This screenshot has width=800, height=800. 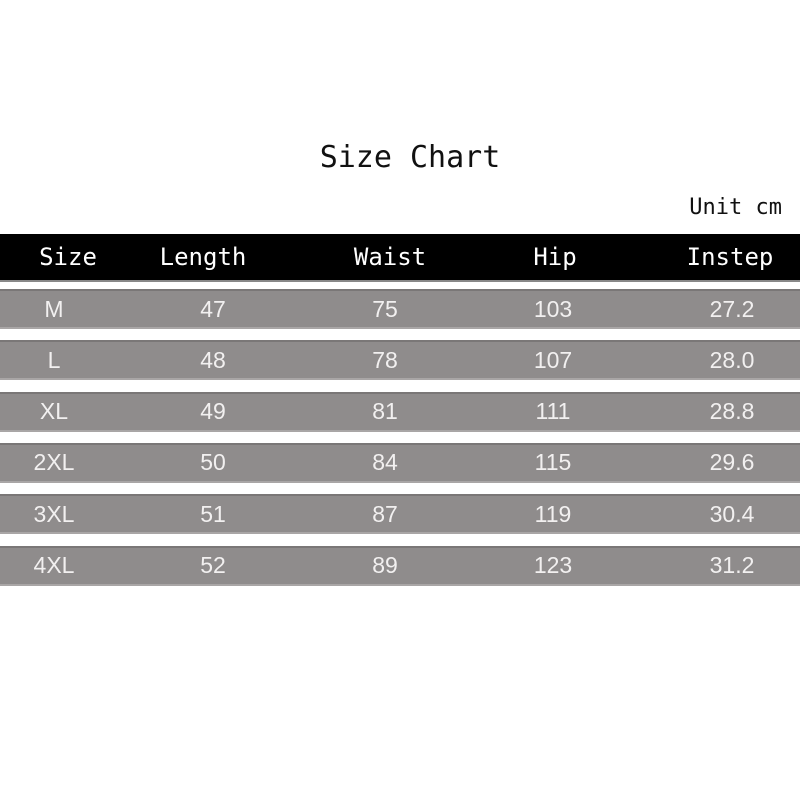 I want to click on table-row: M 47 75 103 27.2, so click(x=400, y=309).